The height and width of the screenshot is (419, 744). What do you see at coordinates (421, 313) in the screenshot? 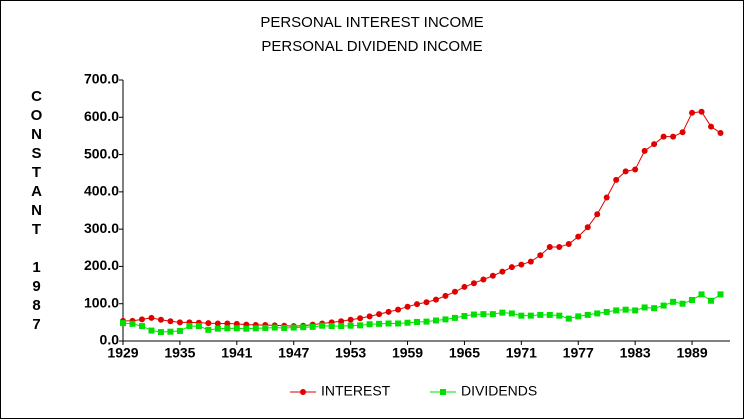
I see `series-line` at bounding box center [421, 313].